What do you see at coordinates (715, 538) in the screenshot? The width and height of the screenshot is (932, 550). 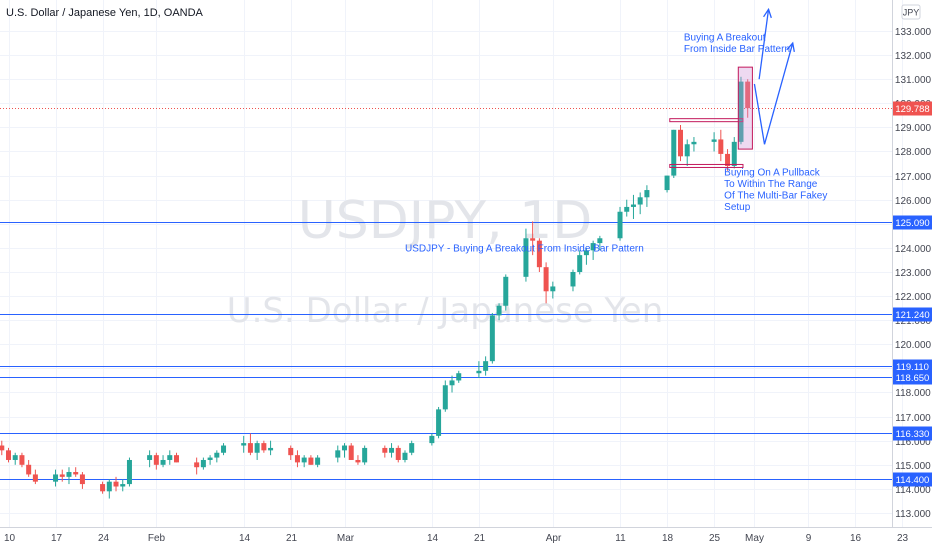 I see `time-tick-label: 25` at bounding box center [715, 538].